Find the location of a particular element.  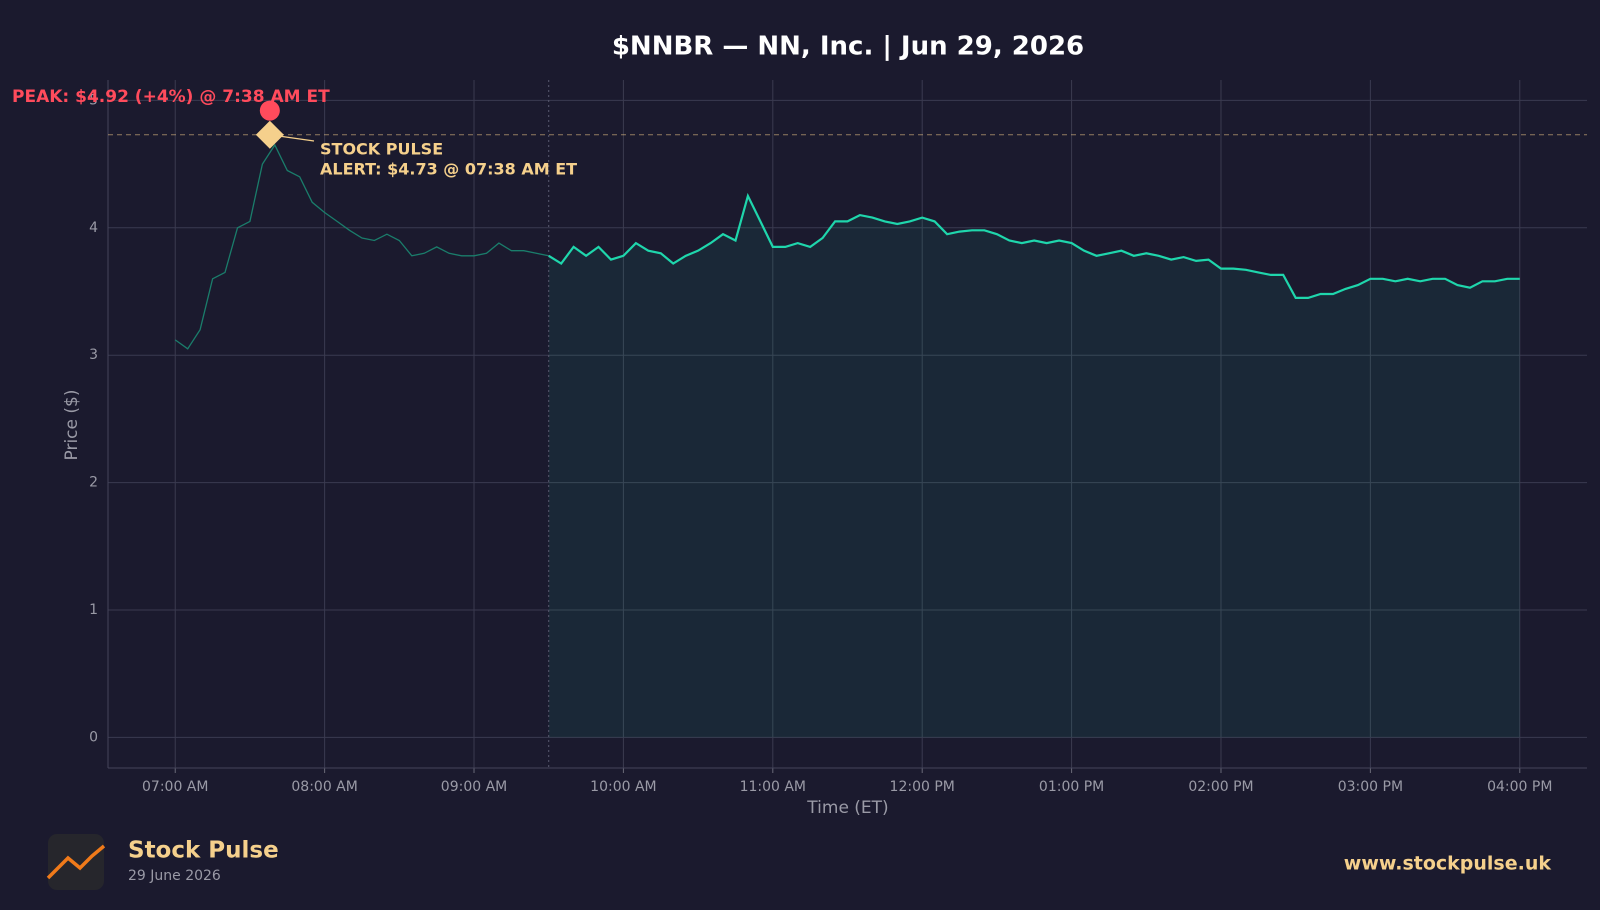

logo-tile is located at coordinates (76, 862).